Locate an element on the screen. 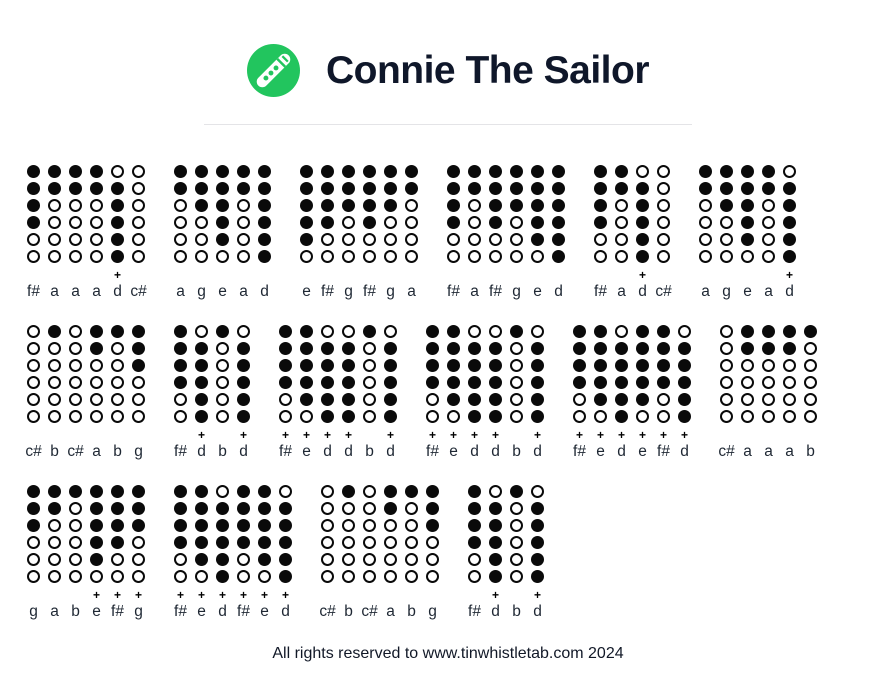 The width and height of the screenshot is (896, 693). note-column: + d is located at coordinates (222, 553).